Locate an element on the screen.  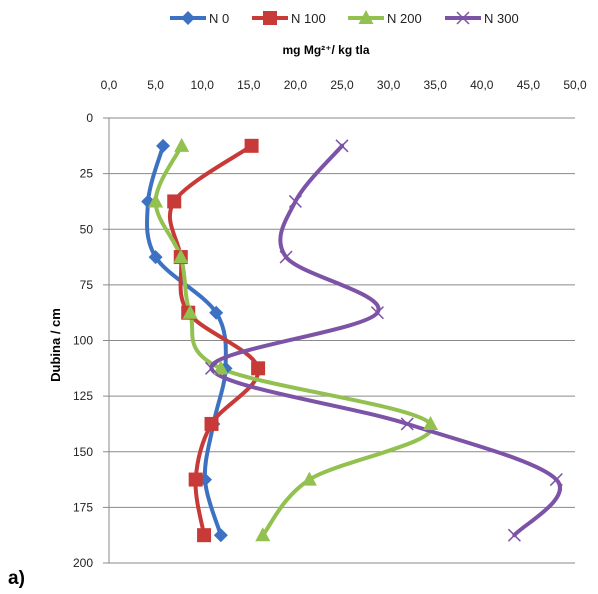
x-tick-label: 30,0 is located at coordinates (389, 85).